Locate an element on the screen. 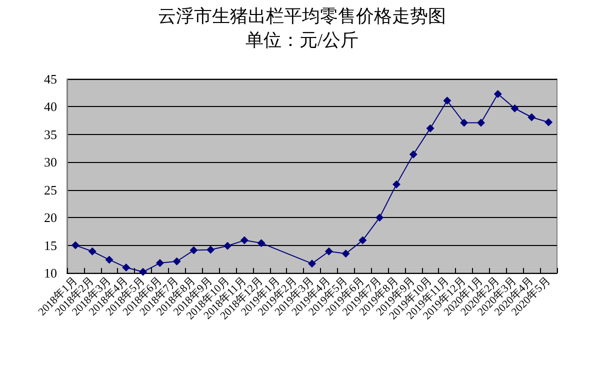 Image resolution: width=604 pixels, height=366 pixels. y-tick-label: 30 is located at coordinates (50, 162).